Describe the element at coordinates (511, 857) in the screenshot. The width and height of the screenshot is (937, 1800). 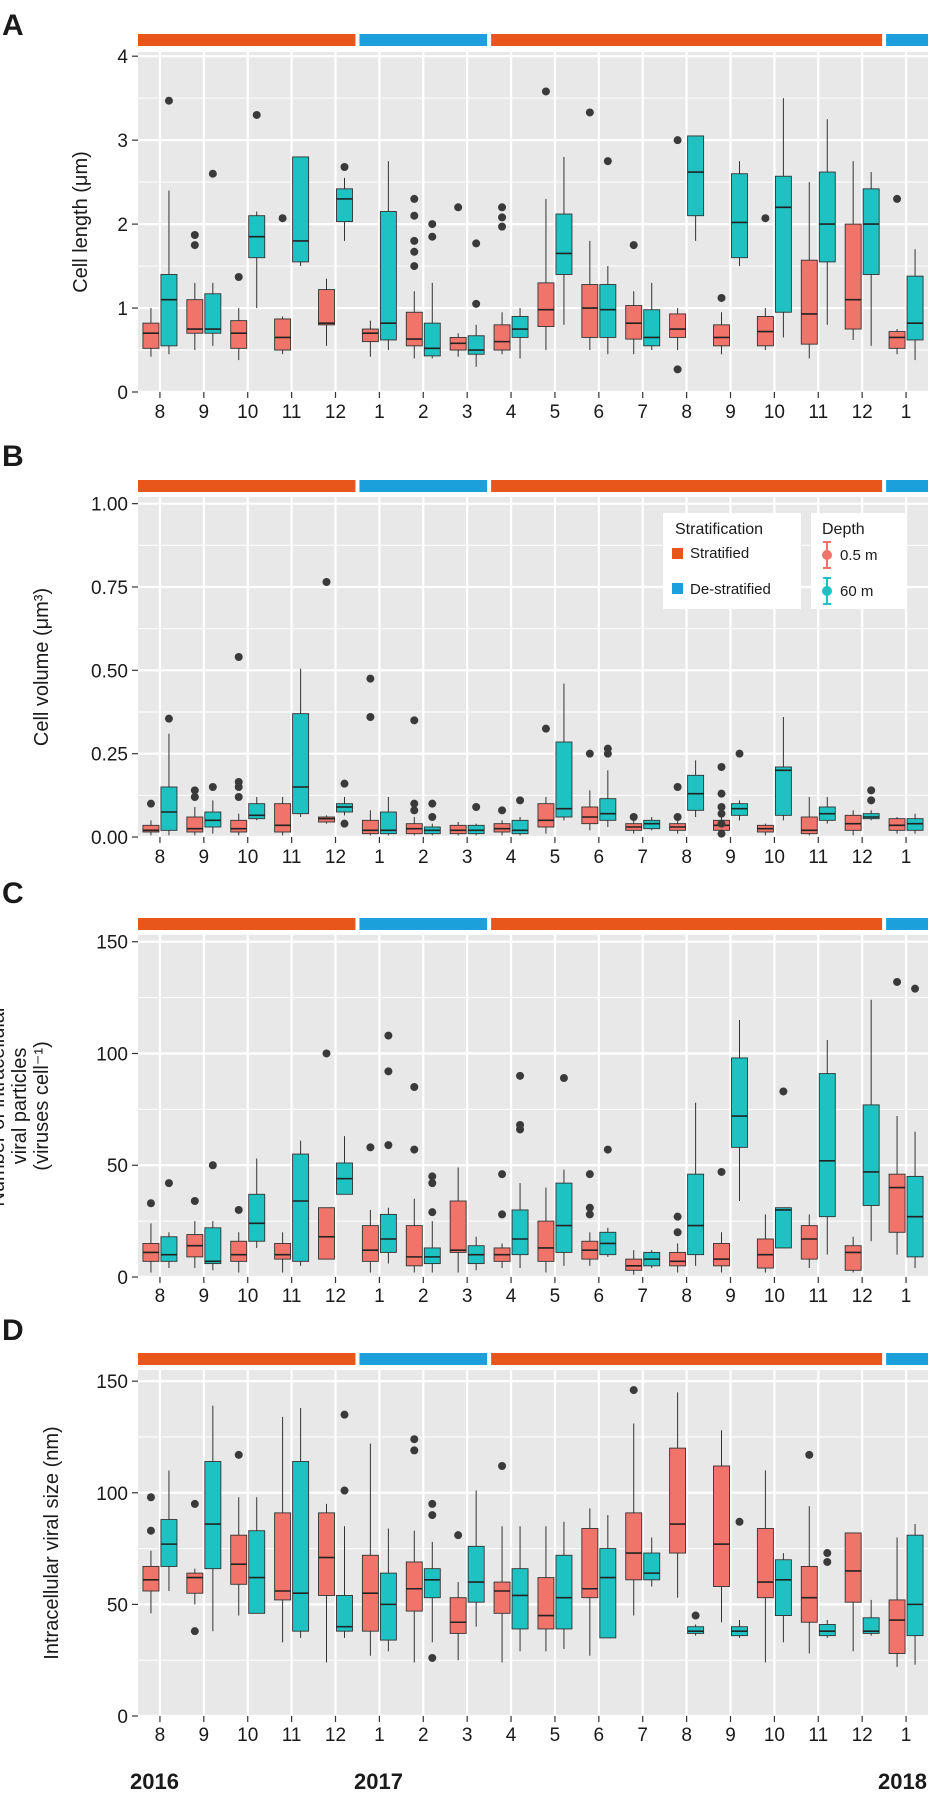
I see `x-tick-label: 4` at that location.